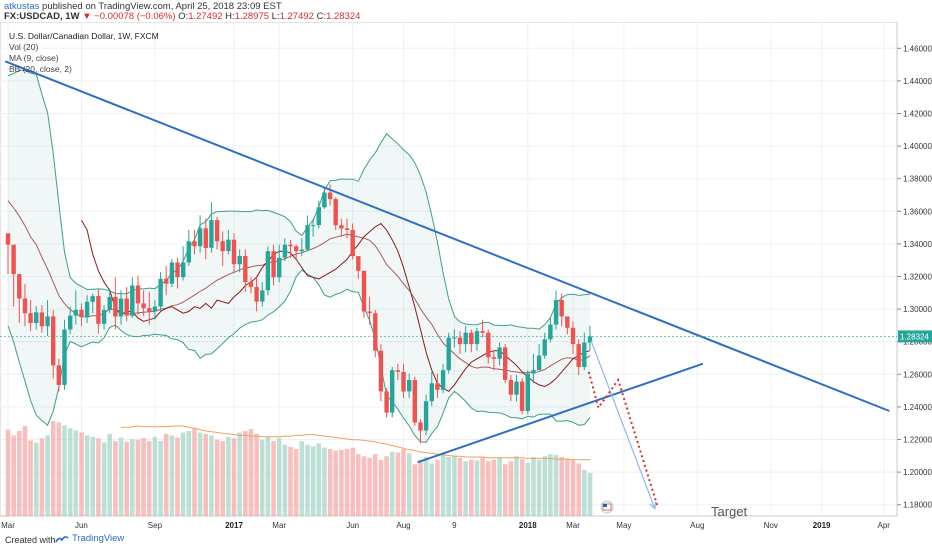 The image size is (932, 550). What do you see at coordinates (23, 47) in the screenshot?
I see `legend-vol: Vol (20)` at bounding box center [23, 47].